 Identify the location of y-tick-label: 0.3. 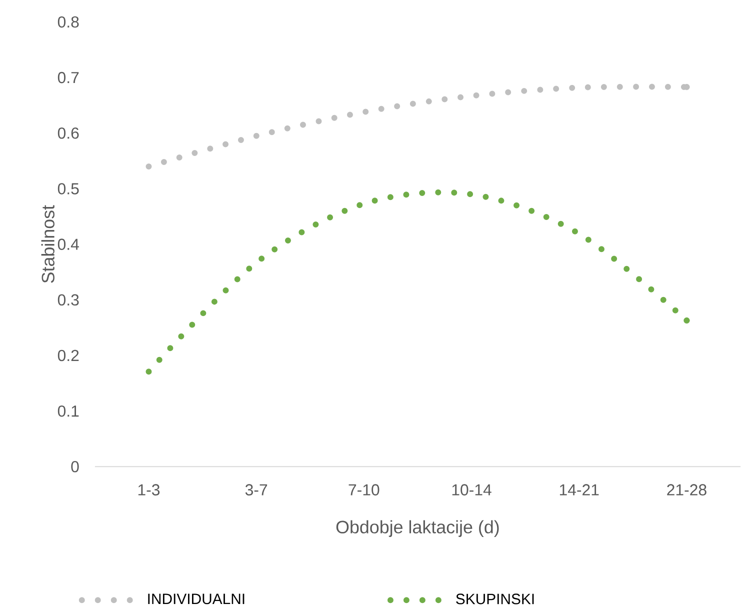
(68, 300).